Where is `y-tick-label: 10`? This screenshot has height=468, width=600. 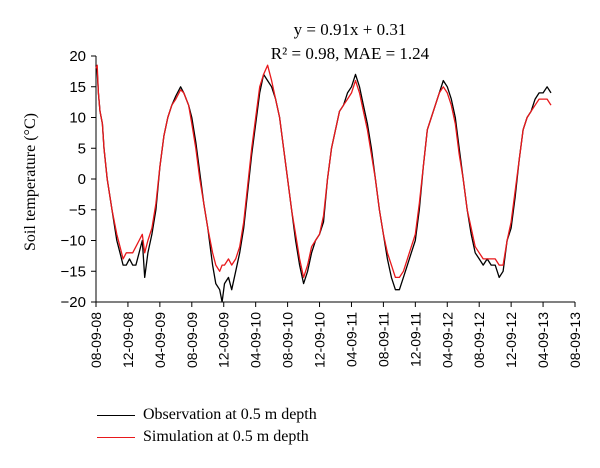 y-tick-label: 10 is located at coordinates (77, 118).